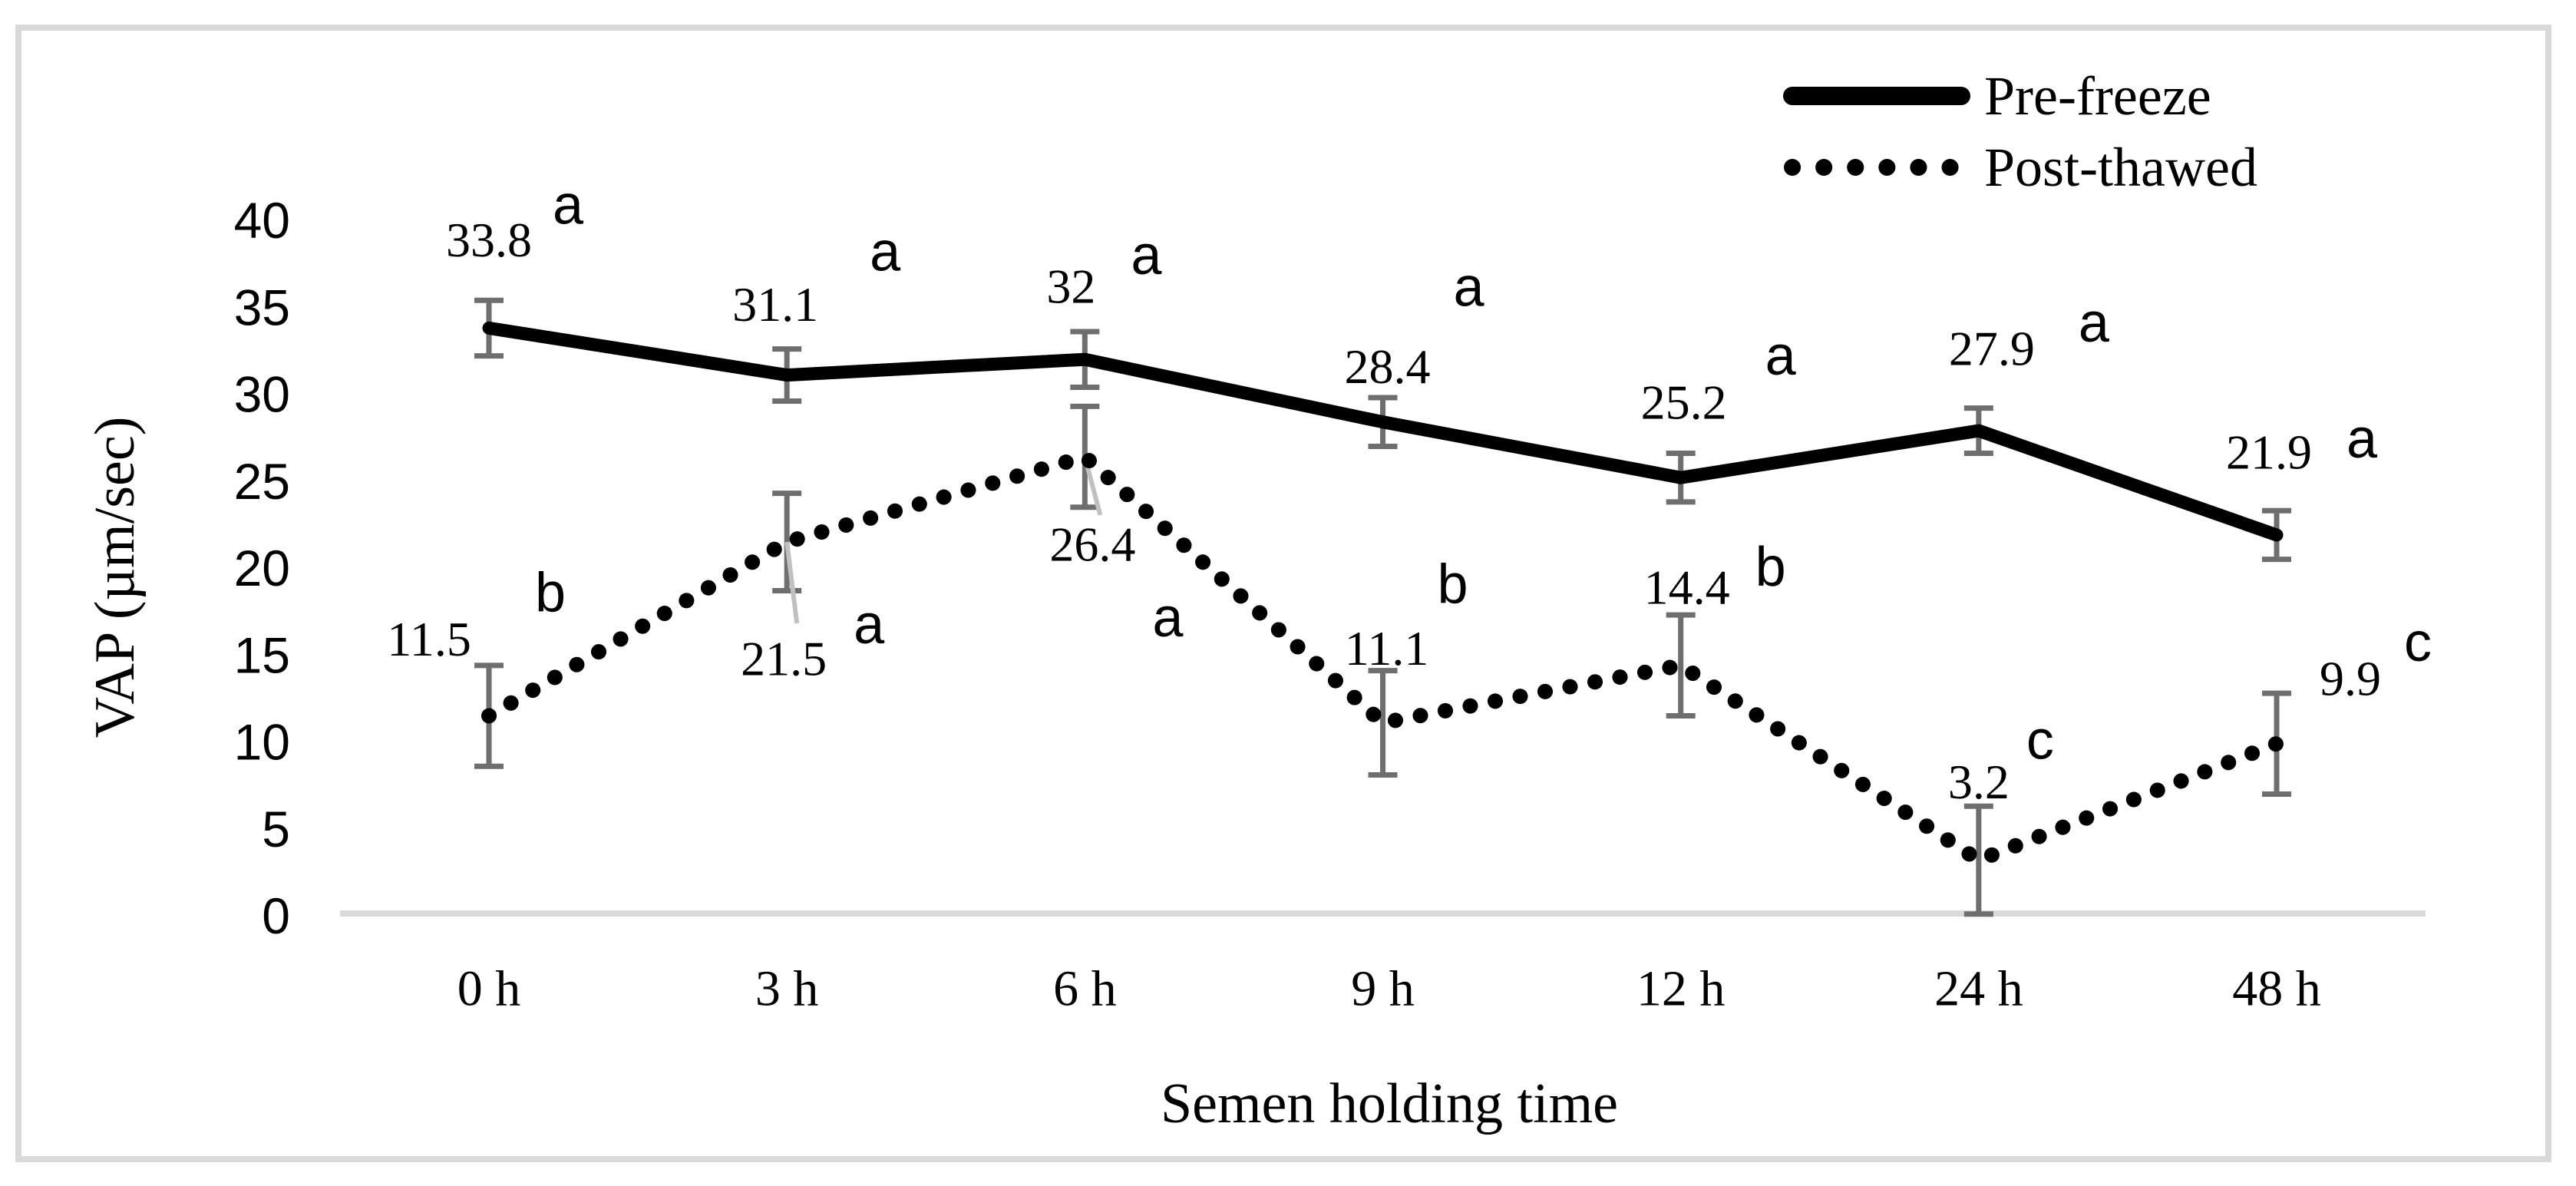 Image resolution: width=2576 pixels, height=1186 pixels. What do you see at coordinates (115, 577) in the screenshot?
I see `y-axis-title: VAP (µm/sec)` at bounding box center [115, 577].